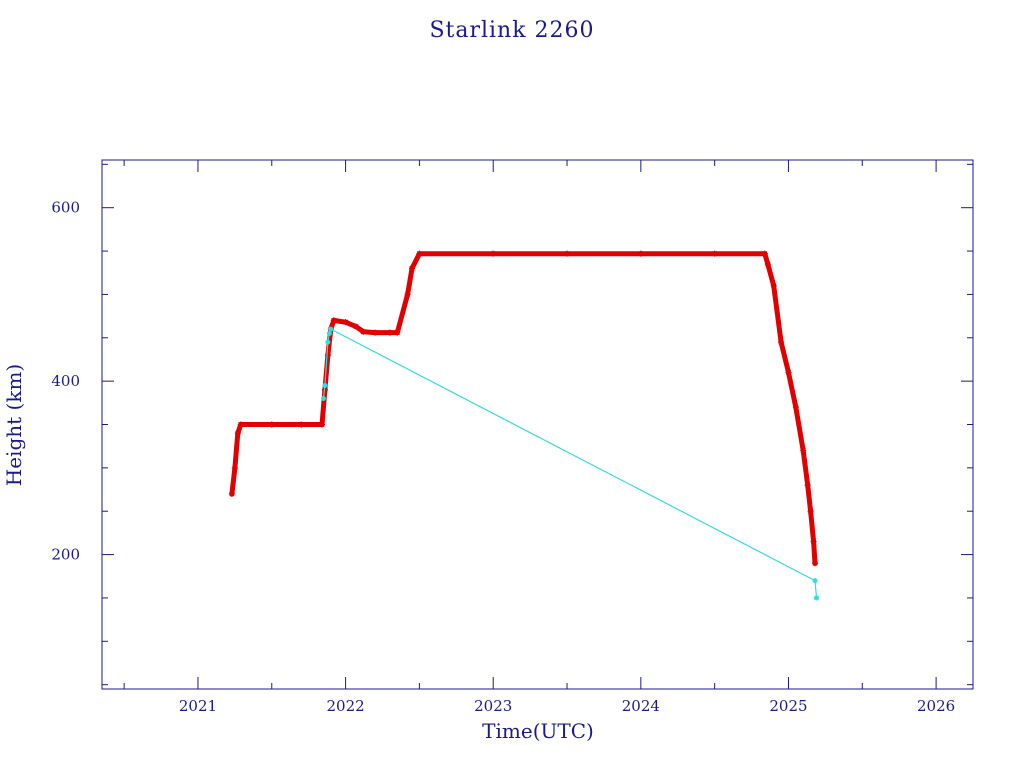 The width and height of the screenshot is (1024, 773). I want to click on x-tick-label: 2024, so click(641, 706).